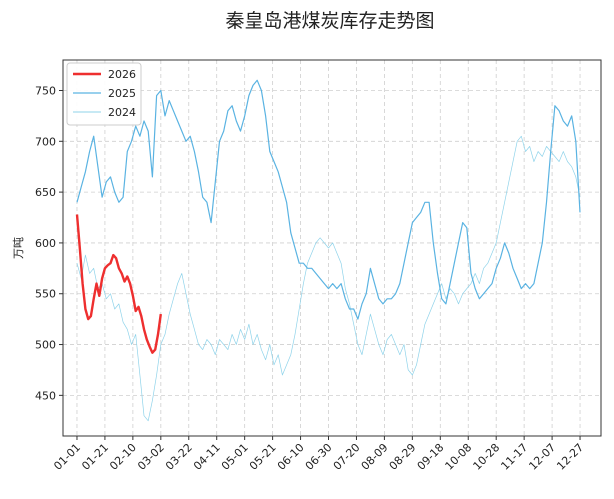  Describe the element at coordinates (45, 395) in the screenshot. I see `y-tick-label: 450` at that location.